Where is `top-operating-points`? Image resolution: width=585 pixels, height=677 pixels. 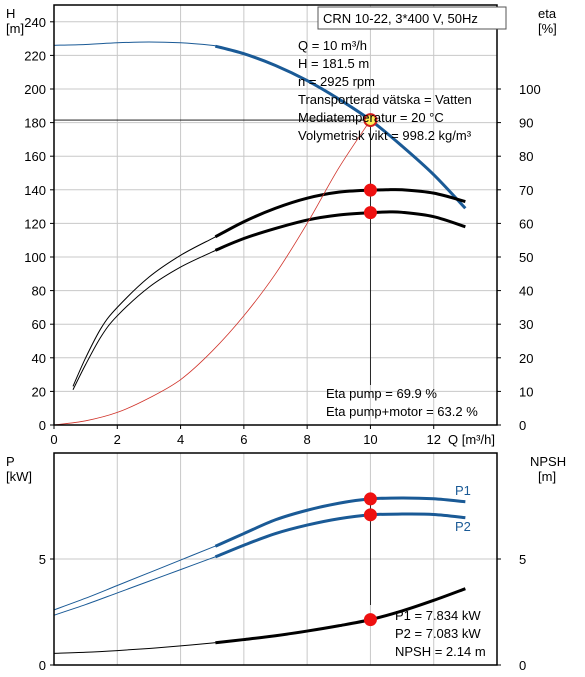
top-operating-points is located at coordinates (370, 166).